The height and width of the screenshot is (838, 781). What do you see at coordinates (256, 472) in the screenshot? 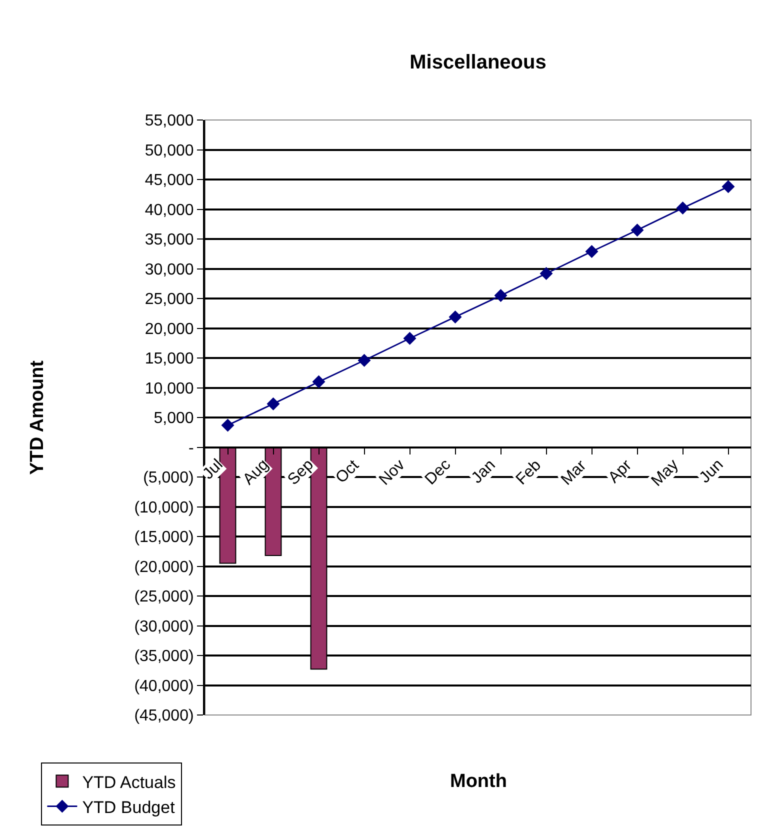
I see `x-tick-label: Aug` at bounding box center [256, 472].